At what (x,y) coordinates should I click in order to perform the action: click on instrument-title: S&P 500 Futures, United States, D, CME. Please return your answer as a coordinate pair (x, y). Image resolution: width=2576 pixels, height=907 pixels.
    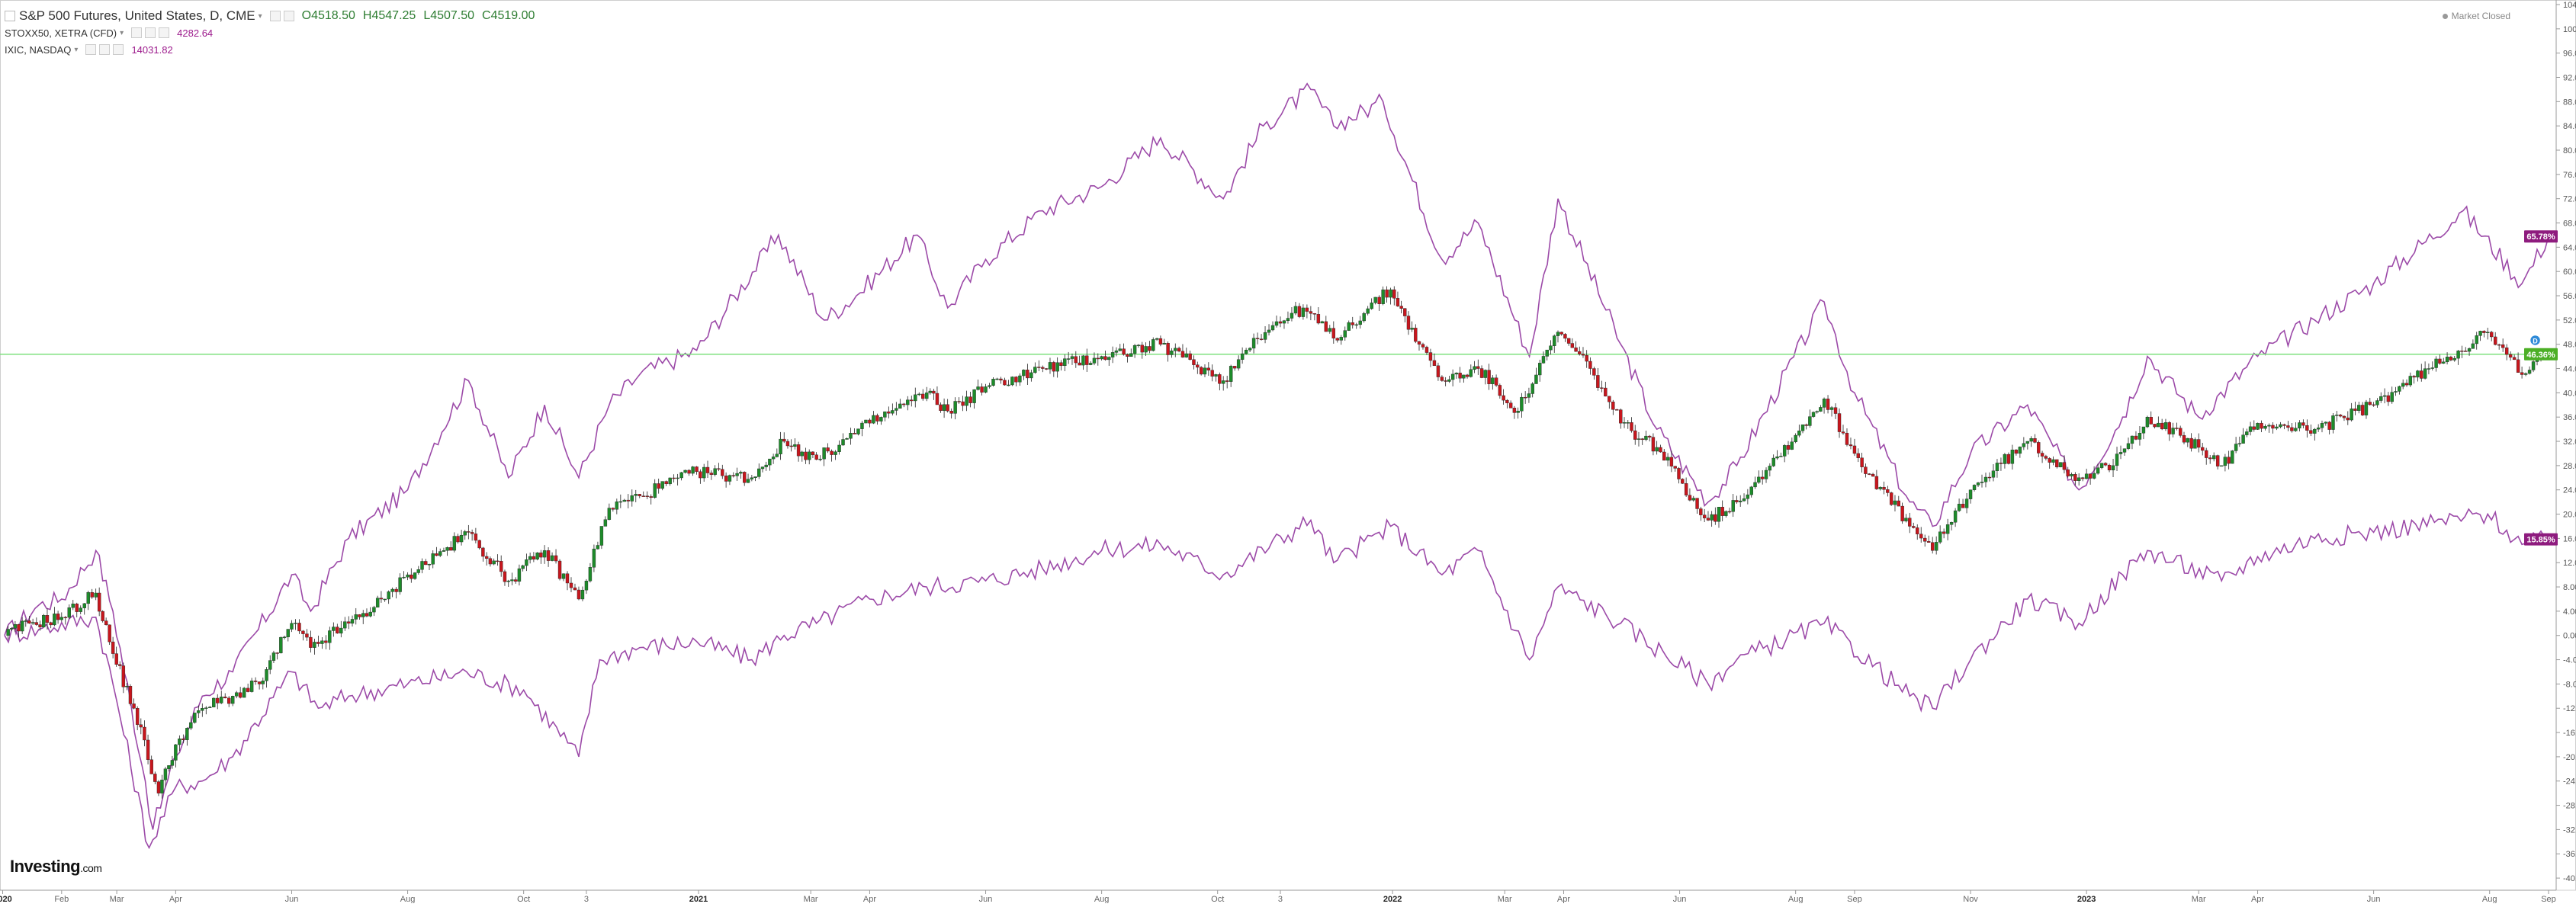
    Looking at the image, I should click on (137, 15).